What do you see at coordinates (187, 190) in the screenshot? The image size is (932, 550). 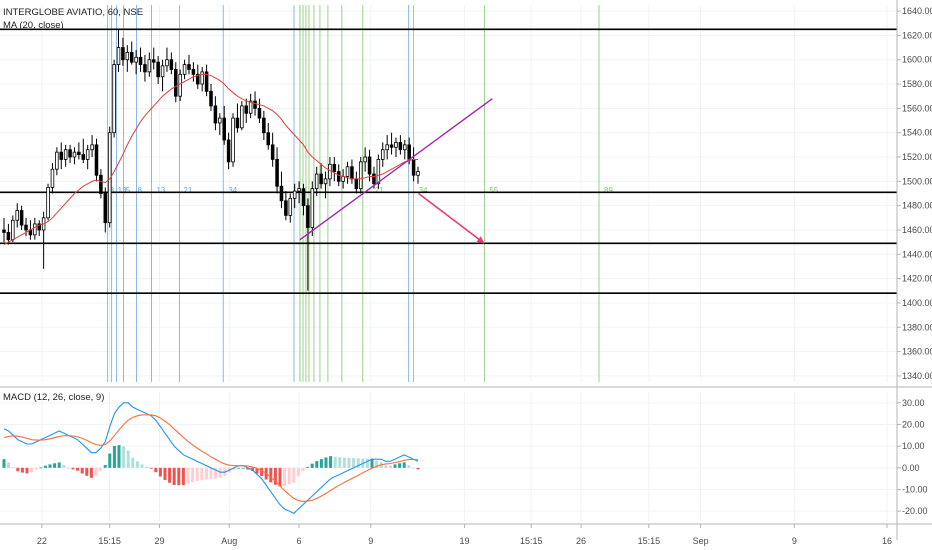 I see `fib-zone-blue-label: 21` at bounding box center [187, 190].